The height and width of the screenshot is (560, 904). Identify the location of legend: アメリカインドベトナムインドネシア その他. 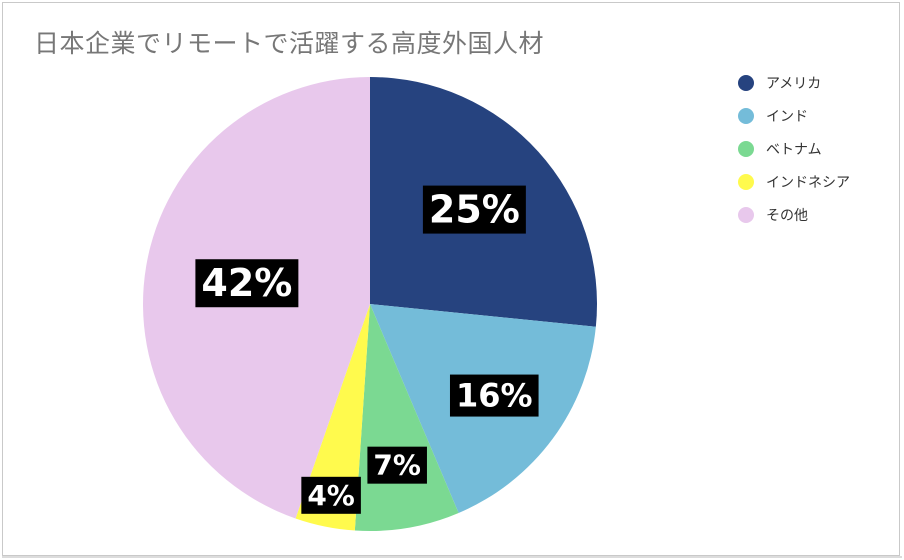
(794, 154).